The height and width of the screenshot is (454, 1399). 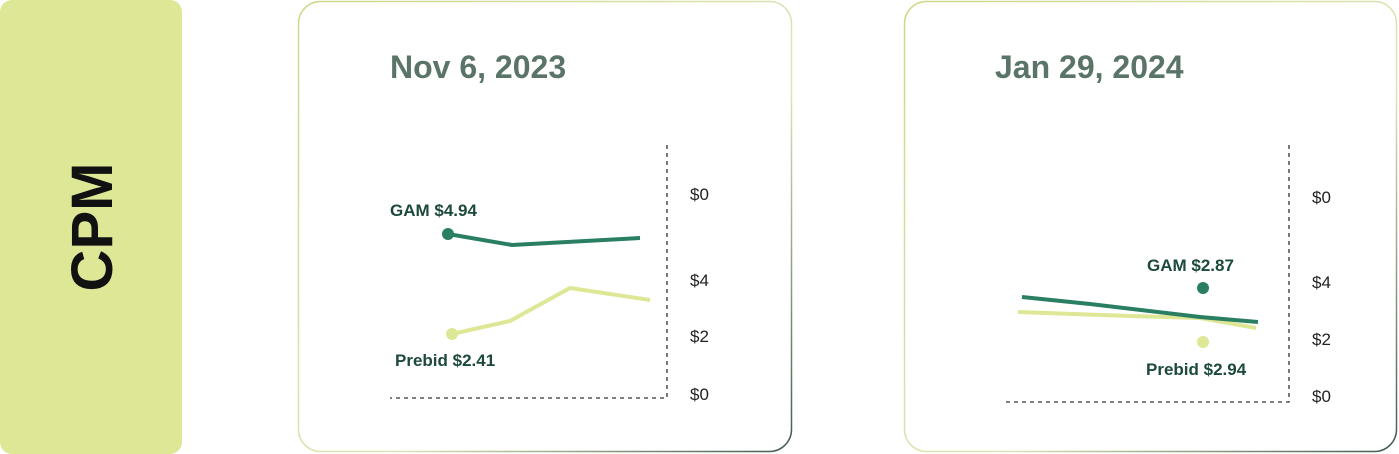 What do you see at coordinates (445, 360) in the screenshot?
I see `prebid-label: Prebid $2.41` at bounding box center [445, 360].